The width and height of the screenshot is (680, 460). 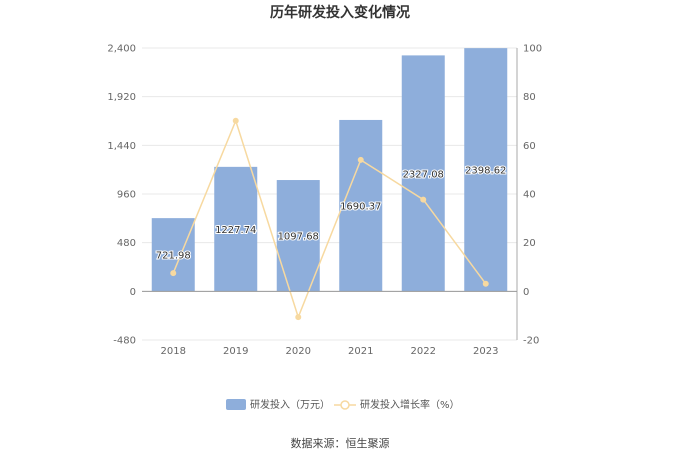 I want to click on x-axis: 2018 2019 2020 2021 2022 2023, so click(x=329, y=323).